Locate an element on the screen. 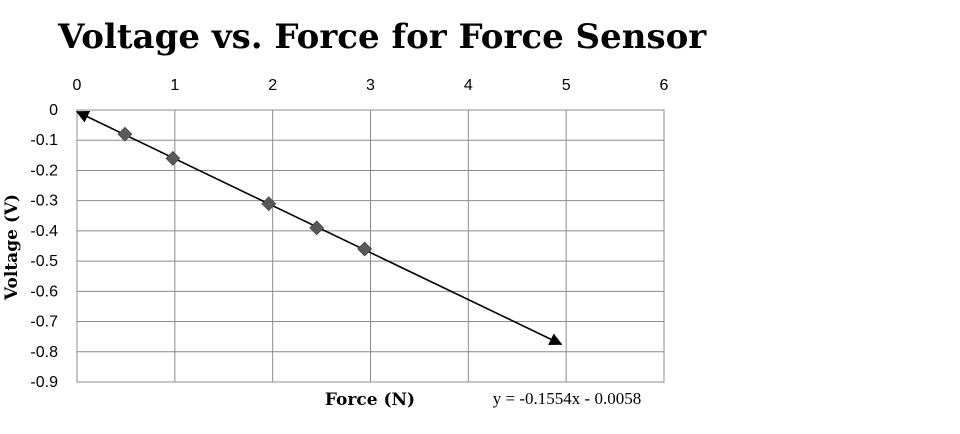  y-tick-label: -0.4 is located at coordinates (44, 231).